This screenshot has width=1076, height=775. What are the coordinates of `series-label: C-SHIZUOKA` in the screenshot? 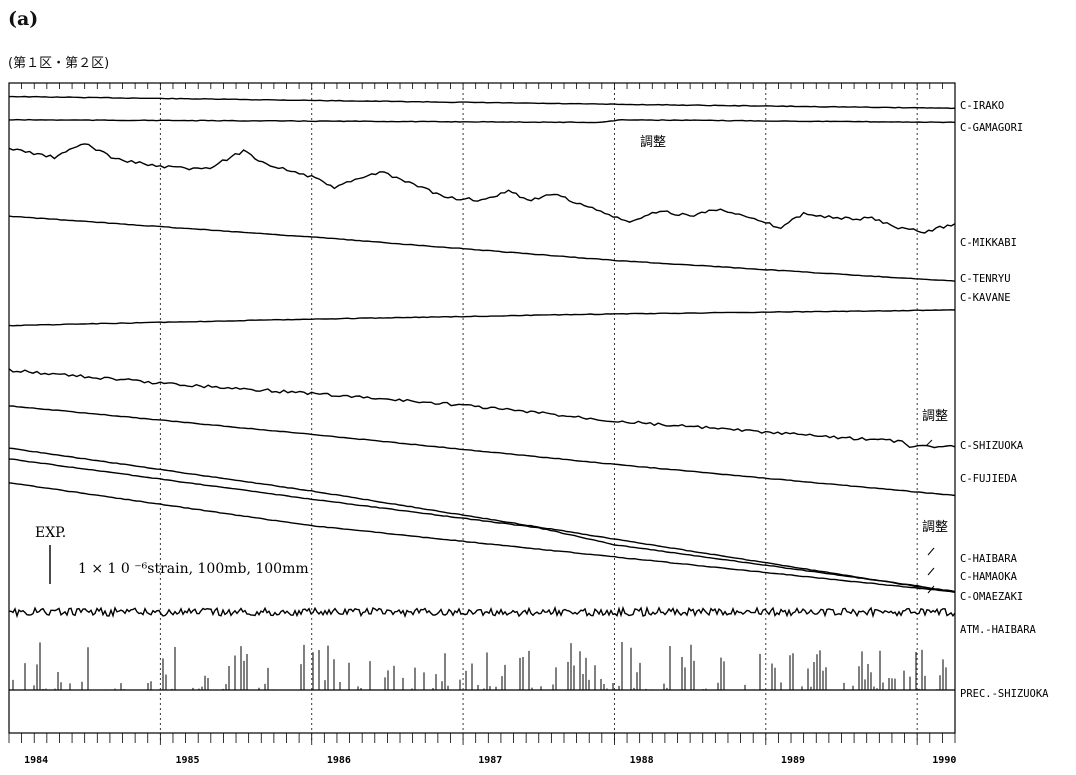 It's located at (992, 446).